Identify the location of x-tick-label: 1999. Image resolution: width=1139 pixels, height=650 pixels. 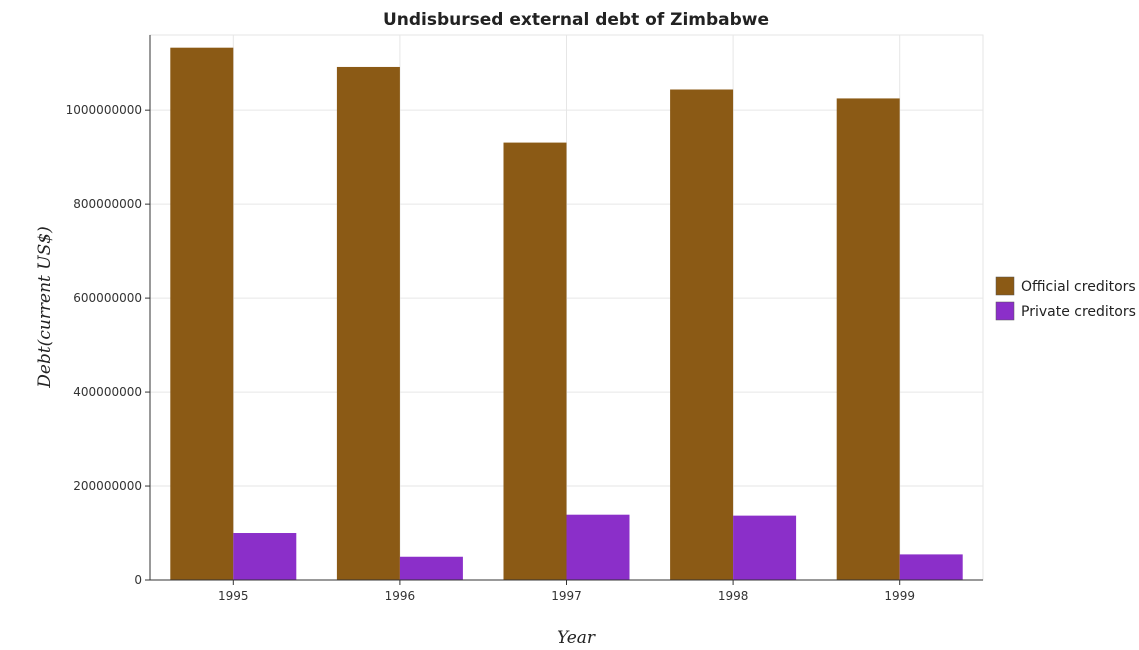
(899, 596).